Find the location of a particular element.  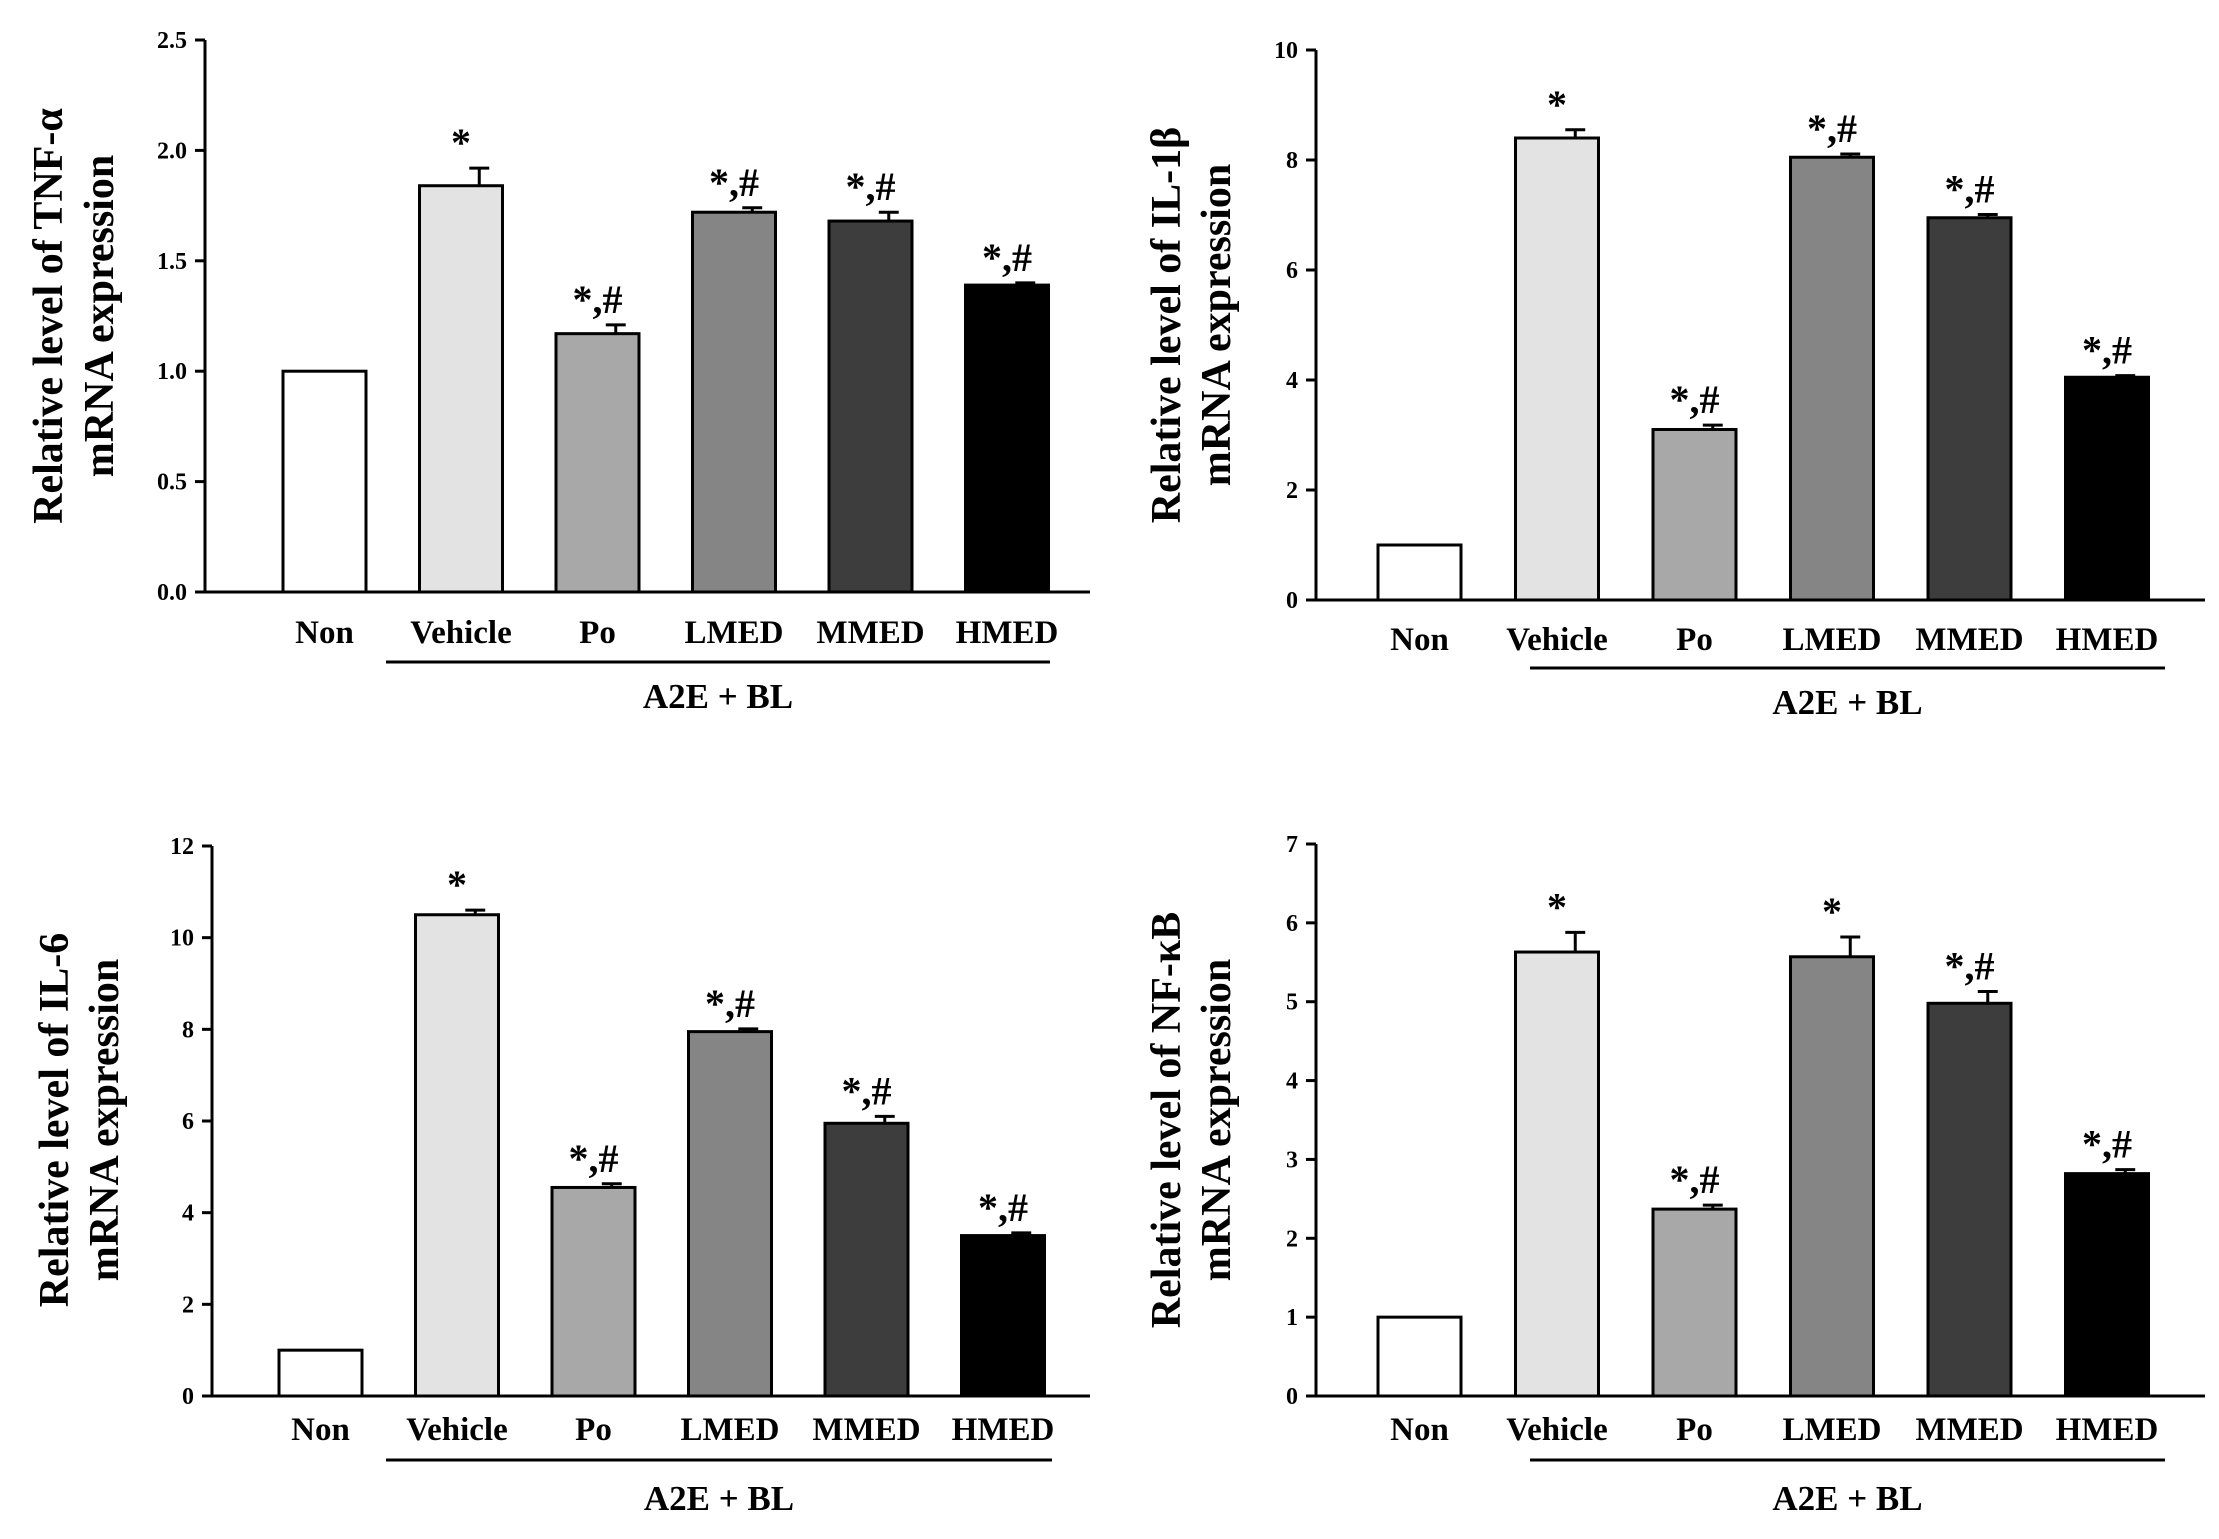

y-tick-label: 12 is located at coordinates (182, 847).